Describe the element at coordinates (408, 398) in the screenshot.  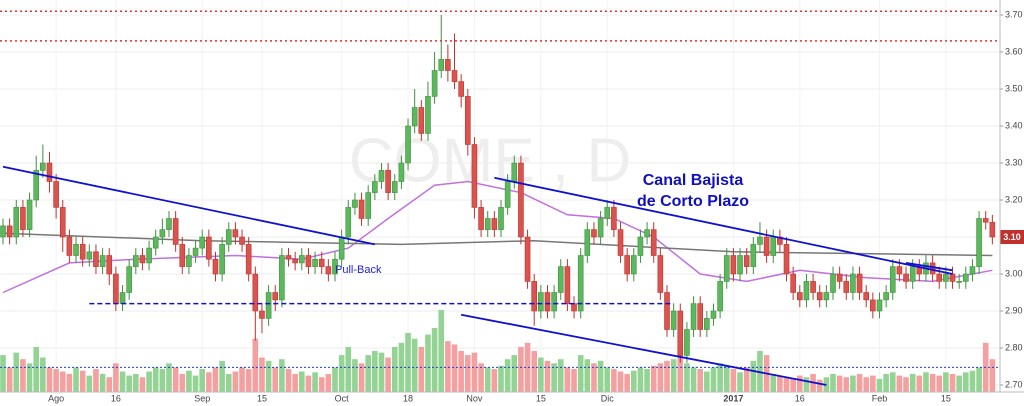
I see `x-tick-label: 18` at that location.